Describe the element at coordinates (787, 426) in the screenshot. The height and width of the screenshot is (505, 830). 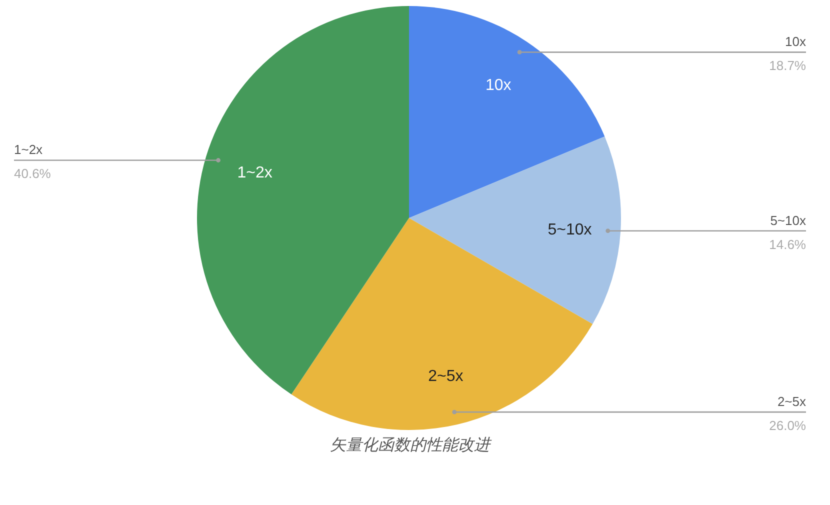
I see `data-label: 26.0%` at that location.